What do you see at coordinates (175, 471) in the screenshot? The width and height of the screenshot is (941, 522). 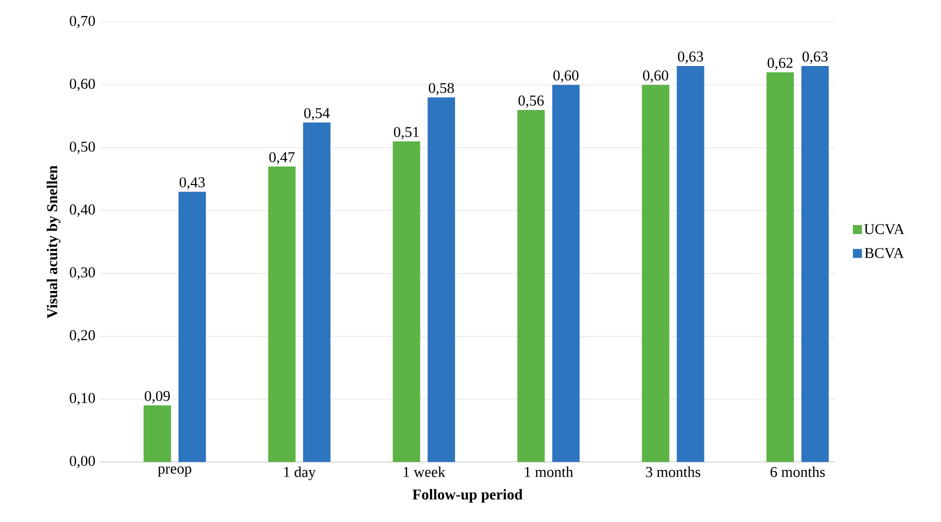 I see `x-tick-label: preop` at bounding box center [175, 471].